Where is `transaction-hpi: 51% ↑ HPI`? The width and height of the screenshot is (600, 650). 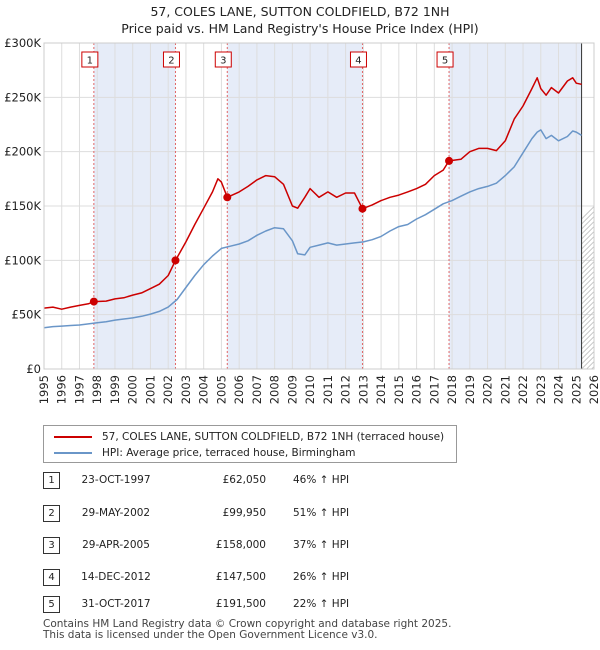
transaction-hpi: 51% ↑ HPI is located at coordinates (321, 513).